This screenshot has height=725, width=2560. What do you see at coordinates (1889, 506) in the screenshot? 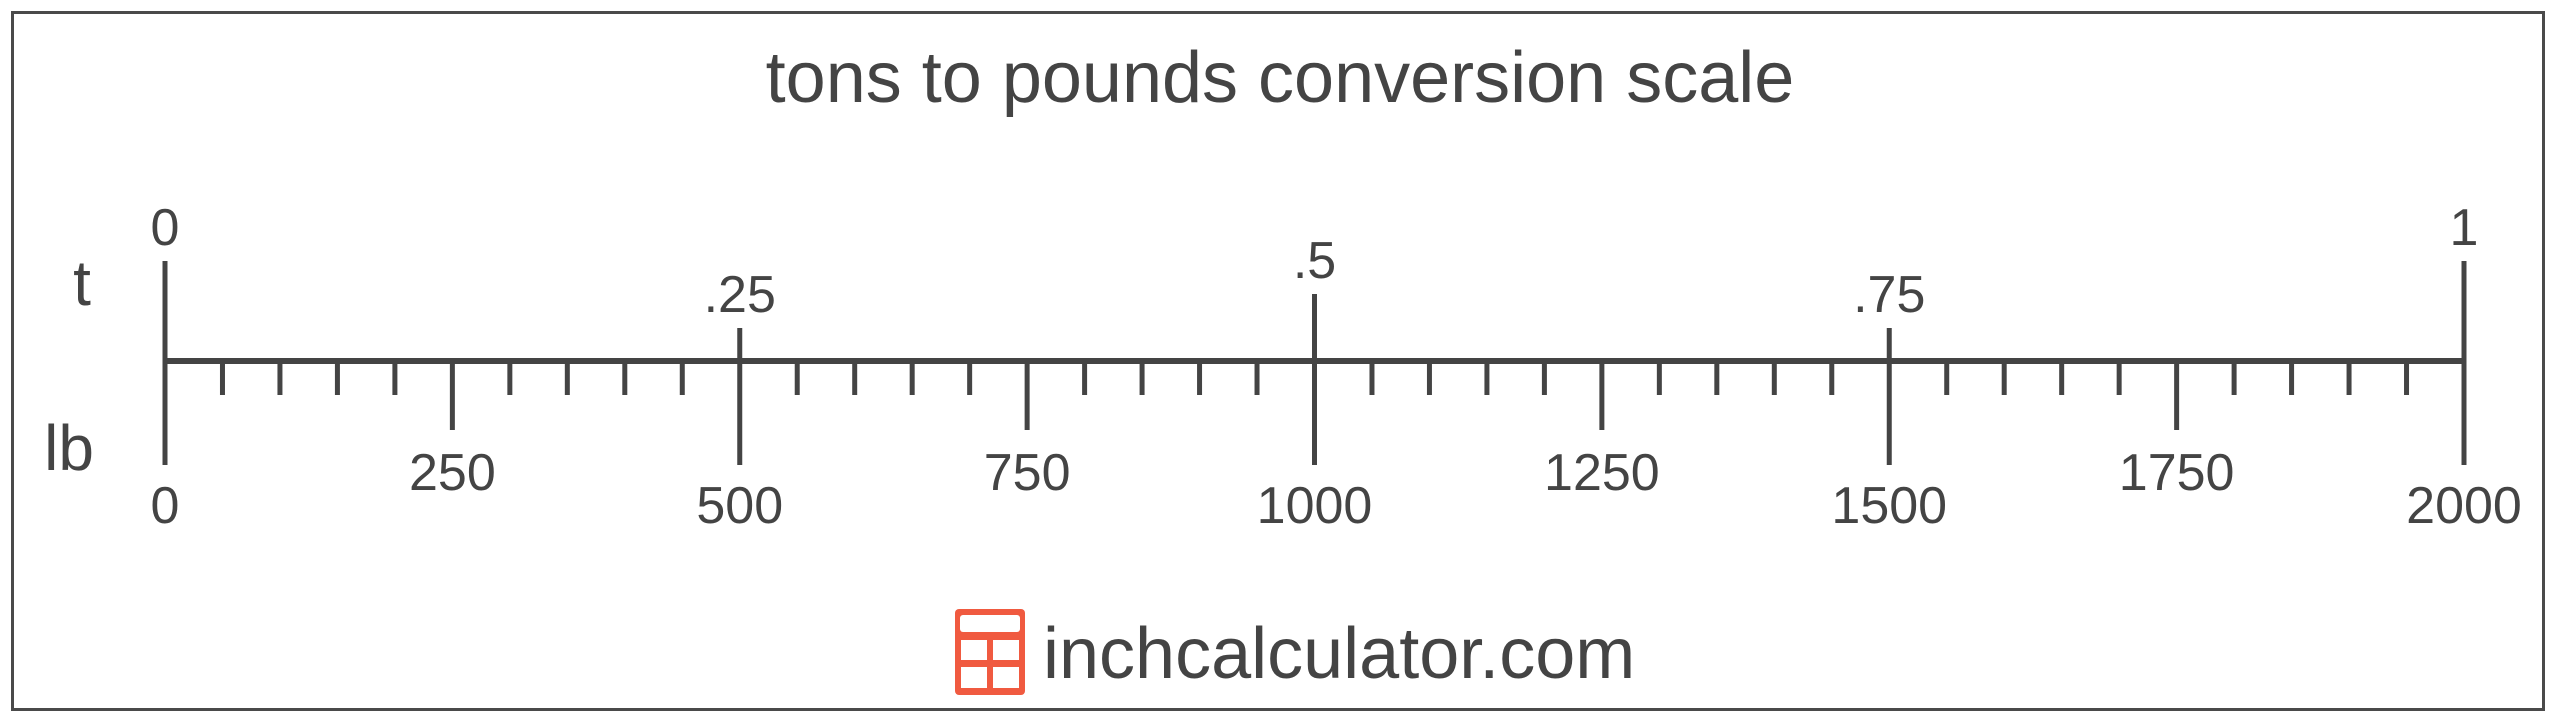
I see `pound-tick-label: 1500` at bounding box center [1889, 506].